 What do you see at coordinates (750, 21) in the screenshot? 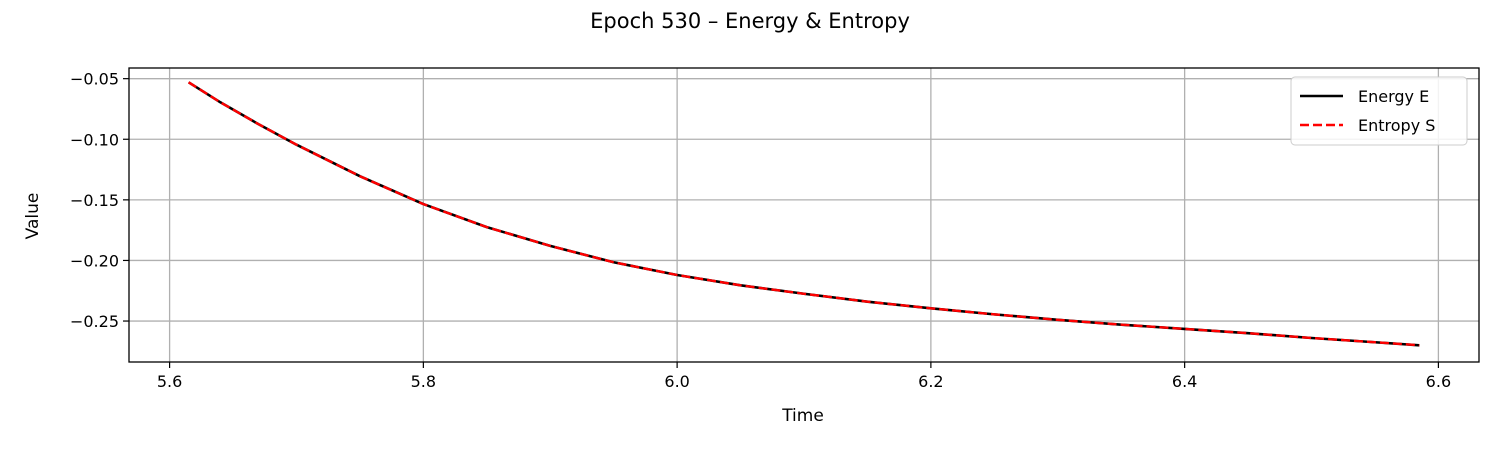
I see `chart-title: Epoch 530 – Energy & Entropy` at bounding box center [750, 21].